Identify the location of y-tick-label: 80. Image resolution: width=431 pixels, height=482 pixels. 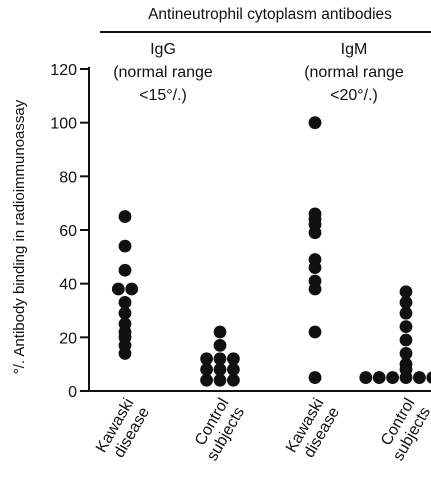
(68, 177).